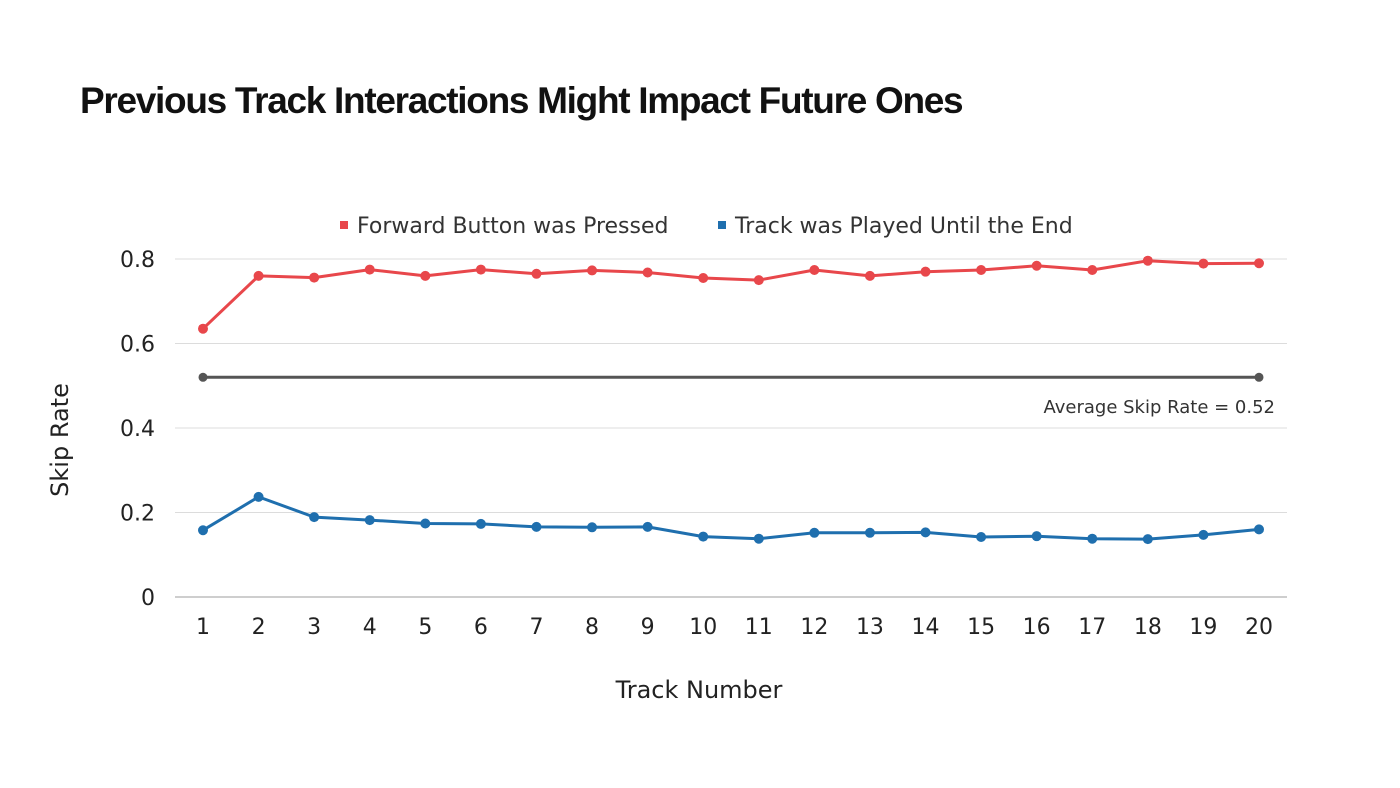 The height and width of the screenshot is (788, 1400). I want to click on x-tick-label: 9, so click(648, 627).